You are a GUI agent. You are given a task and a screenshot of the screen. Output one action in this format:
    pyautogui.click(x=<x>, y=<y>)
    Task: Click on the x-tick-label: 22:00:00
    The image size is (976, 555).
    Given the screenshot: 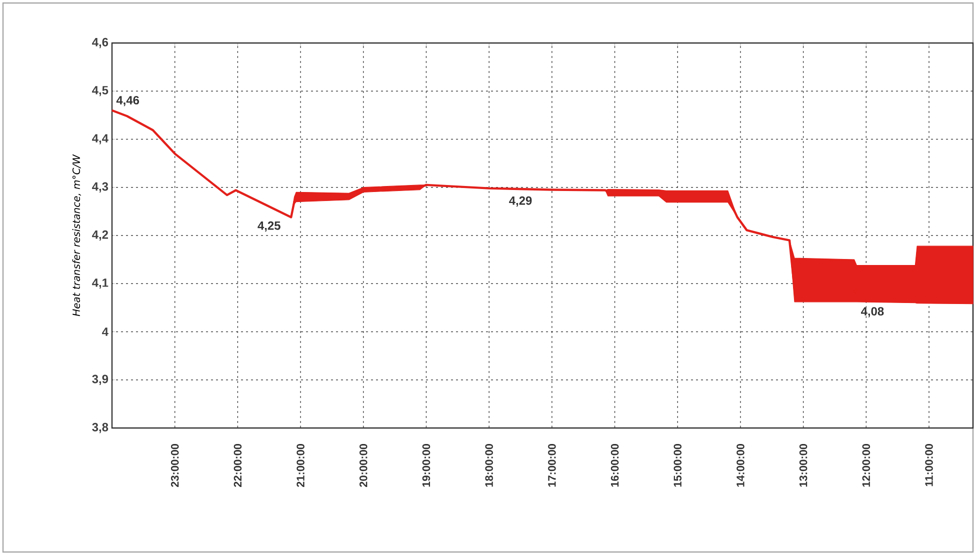 What is the action you would take?
    pyautogui.click(x=238, y=465)
    